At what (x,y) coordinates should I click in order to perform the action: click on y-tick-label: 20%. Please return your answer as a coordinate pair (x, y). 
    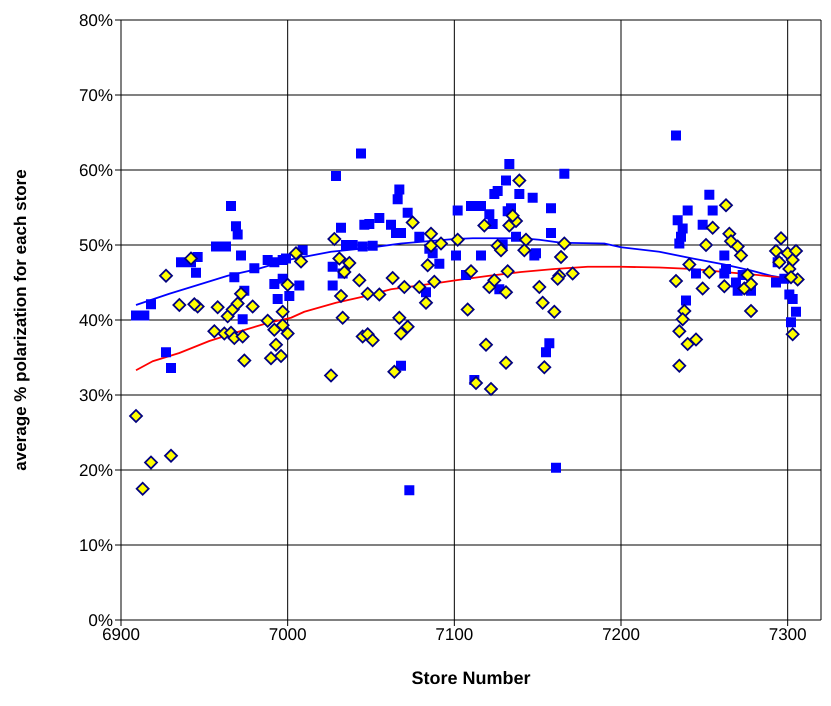
    Looking at the image, I should click on (95, 470).